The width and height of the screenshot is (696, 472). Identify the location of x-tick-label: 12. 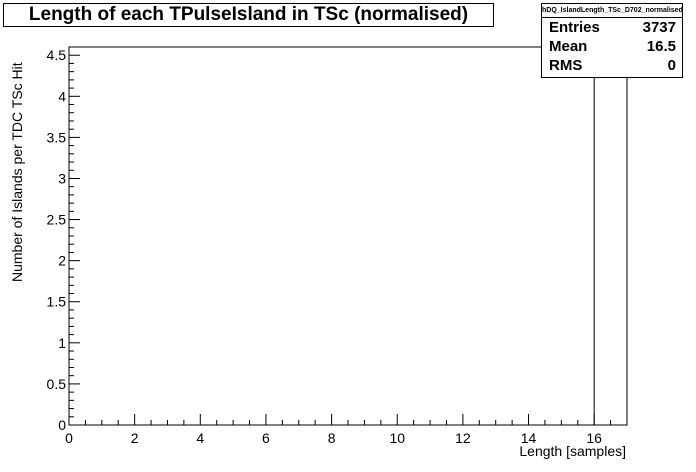
(463, 438).